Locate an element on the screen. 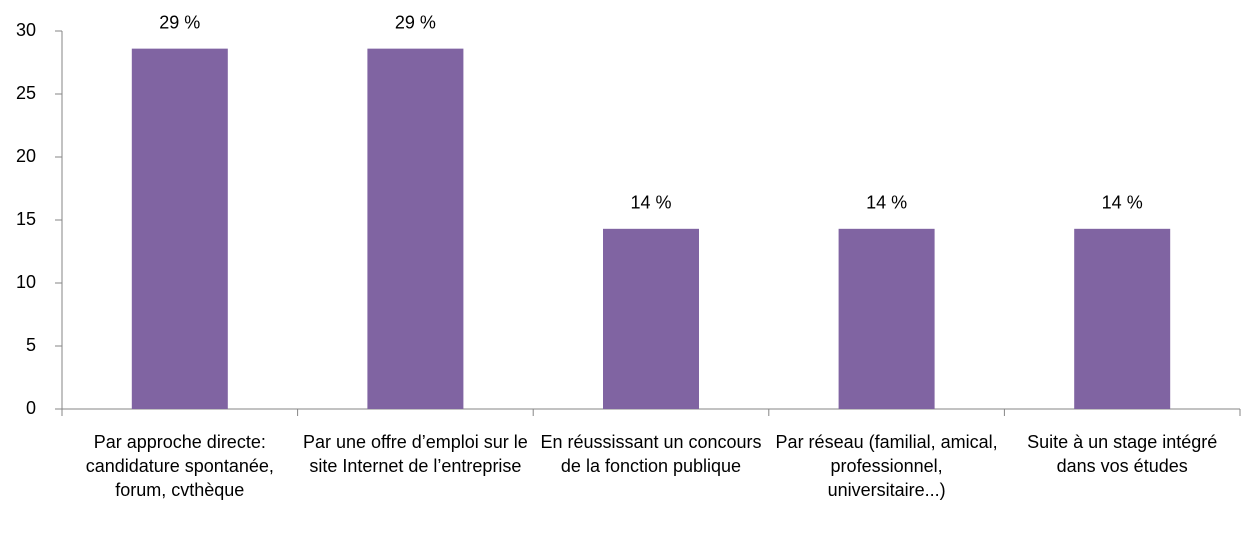 The image size is (1254, 553). y-tick-label: 10 is located at coordinates (26, 282).